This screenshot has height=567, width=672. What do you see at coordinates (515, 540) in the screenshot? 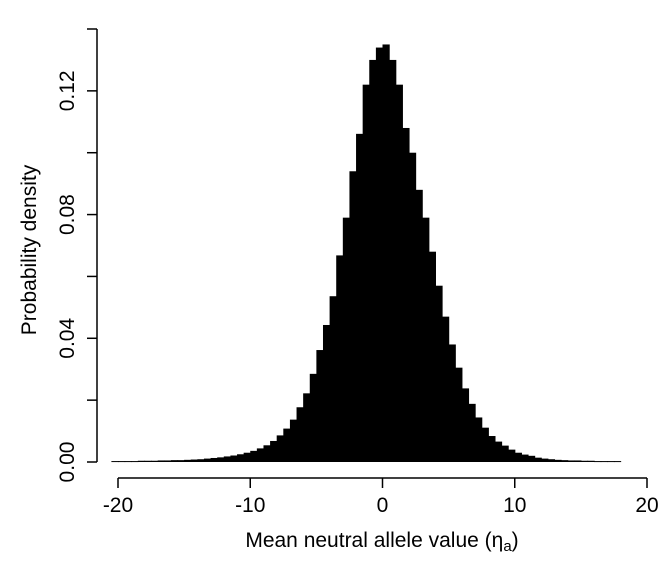
I see `x-axis-title-close: )` at bounding box center [515, 540].